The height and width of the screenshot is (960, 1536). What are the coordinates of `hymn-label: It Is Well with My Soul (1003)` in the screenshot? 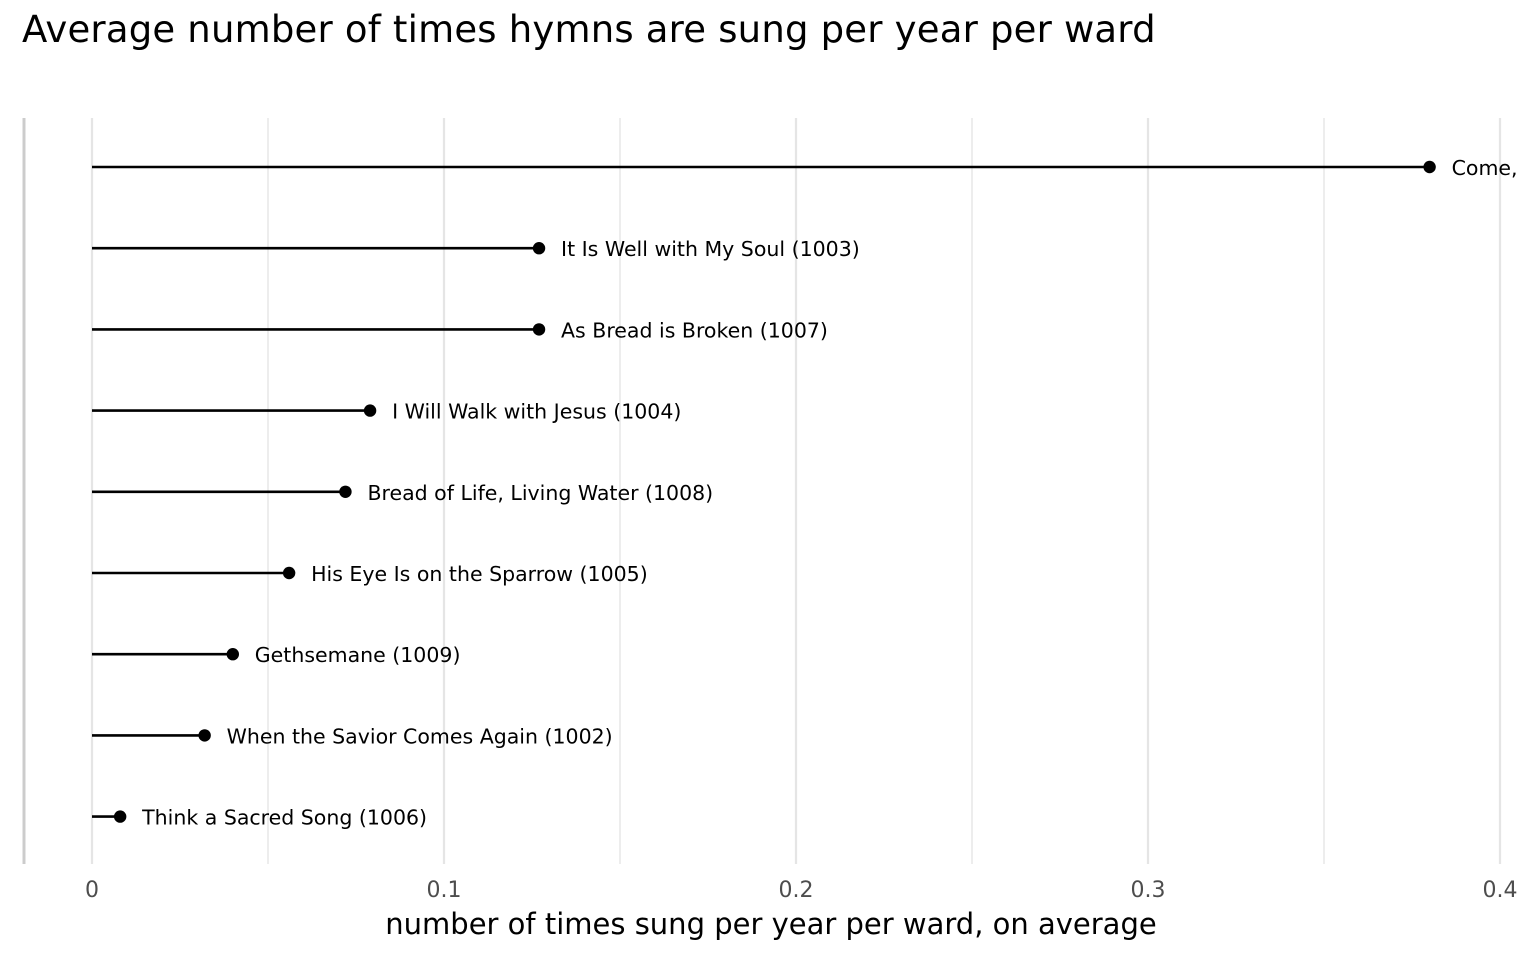 It's located at (710, 249).